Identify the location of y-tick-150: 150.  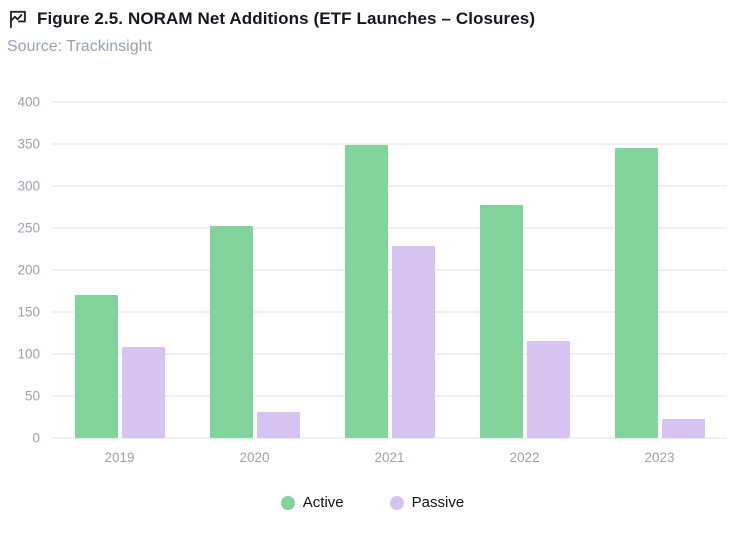
(28, 312).